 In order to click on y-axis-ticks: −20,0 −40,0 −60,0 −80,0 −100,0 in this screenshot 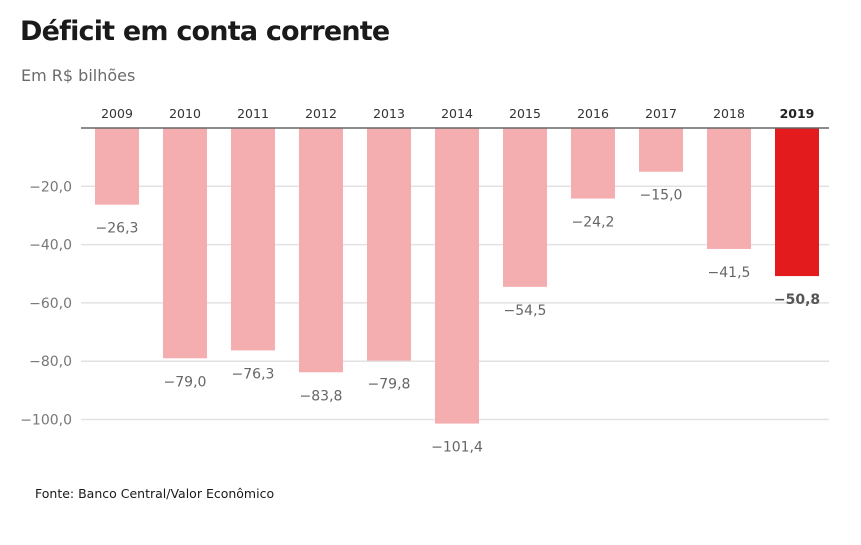, I will do `click(46, 303)`.